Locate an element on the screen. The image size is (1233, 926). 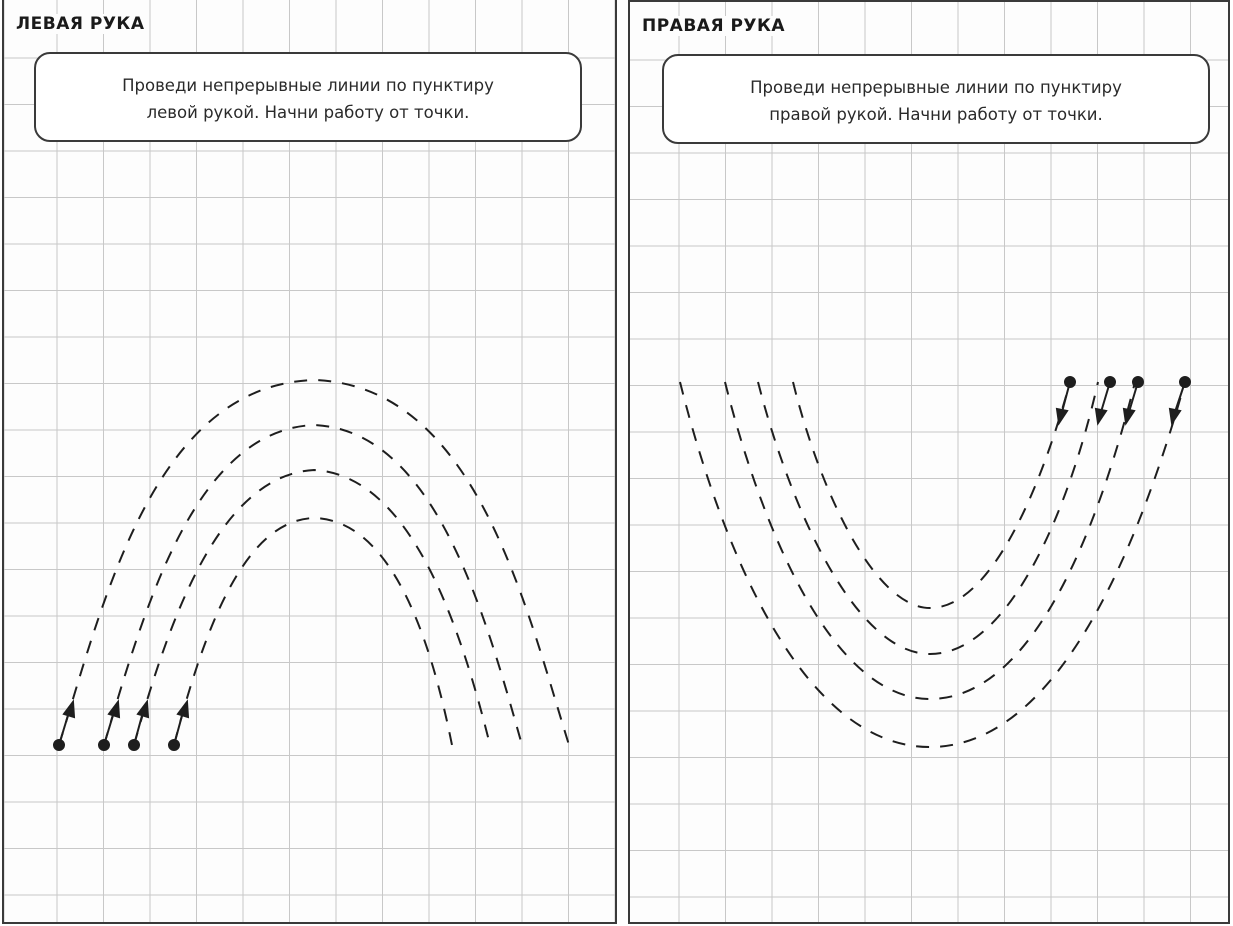
right-instruction-line-1: Проведи непрерывные линии по пунктиру is located at coordinates (936, 87).